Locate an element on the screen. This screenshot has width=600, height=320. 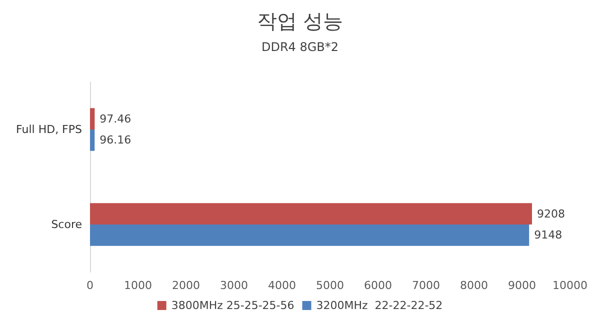
x-tick-label: 6000 is located at coordinates (378, 285).